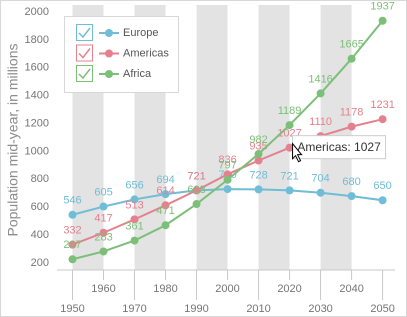 The width and height of the screenshot is (407, 317). Describe the element at coordinates (134, 205) in the screenshot. I see `data-label: 513` at that location.